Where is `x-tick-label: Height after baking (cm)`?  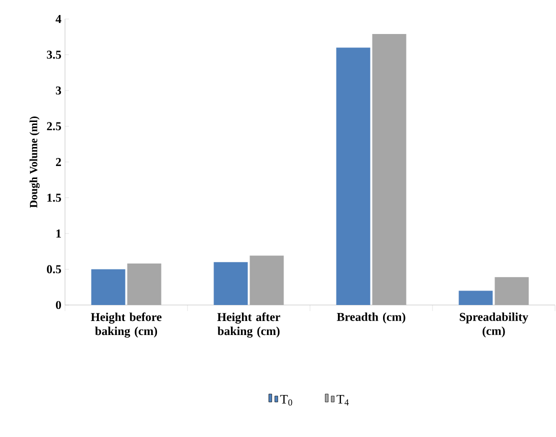 x-tick-label: Height after baking (cm) is located at coordinates (248, 325).